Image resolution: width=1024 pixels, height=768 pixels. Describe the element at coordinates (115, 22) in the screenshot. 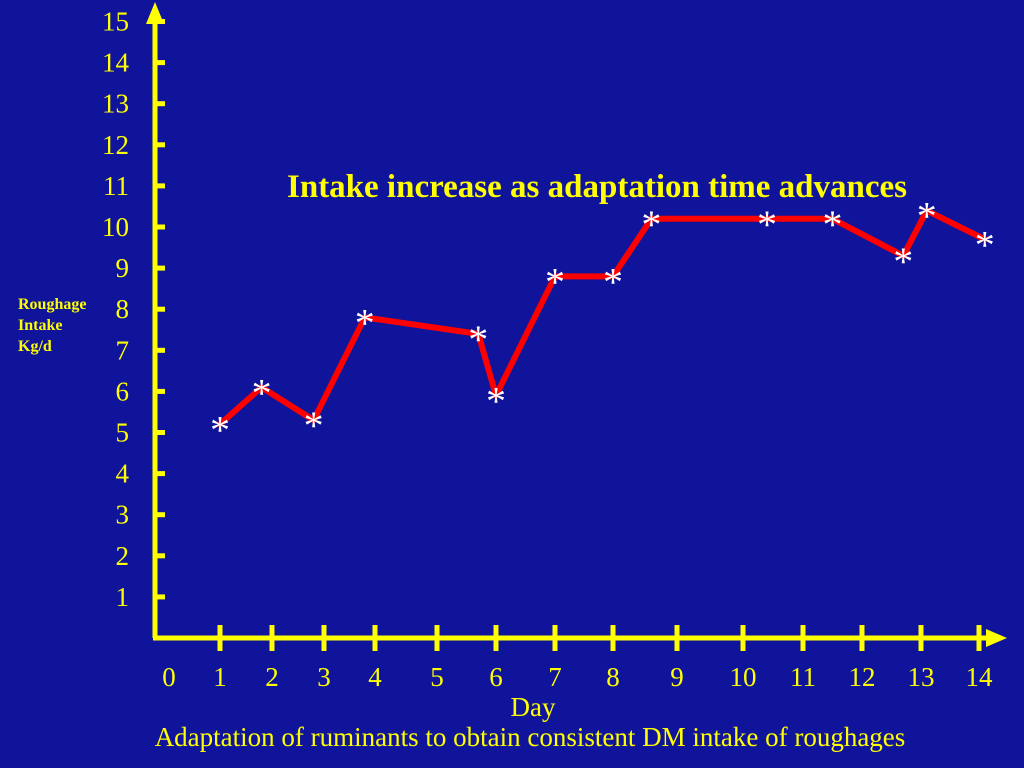

I see `y-tick-label: 15` at that location.